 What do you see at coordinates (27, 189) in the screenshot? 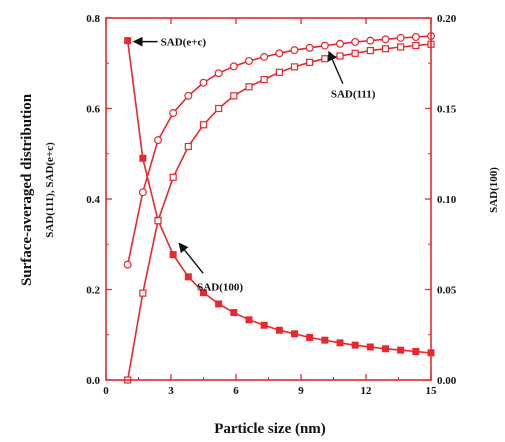
I see `y-axis-title-left: Surface-averaged distribution` at bounding box center [27, 189].